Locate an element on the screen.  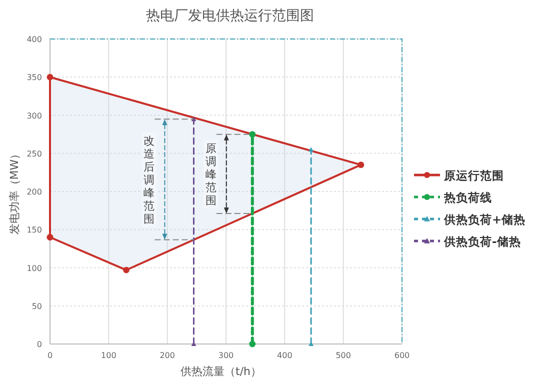
x-tick-label: 300 is located at coordinates (226, 355).